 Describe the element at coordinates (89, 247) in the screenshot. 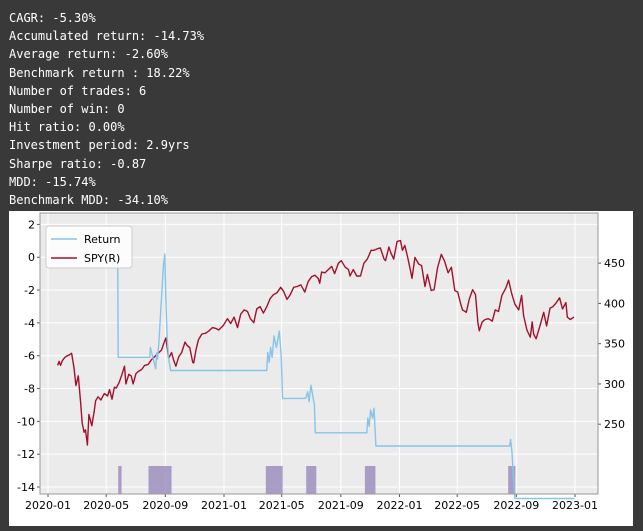

I see `legend: Return SPY(R)` at that location.